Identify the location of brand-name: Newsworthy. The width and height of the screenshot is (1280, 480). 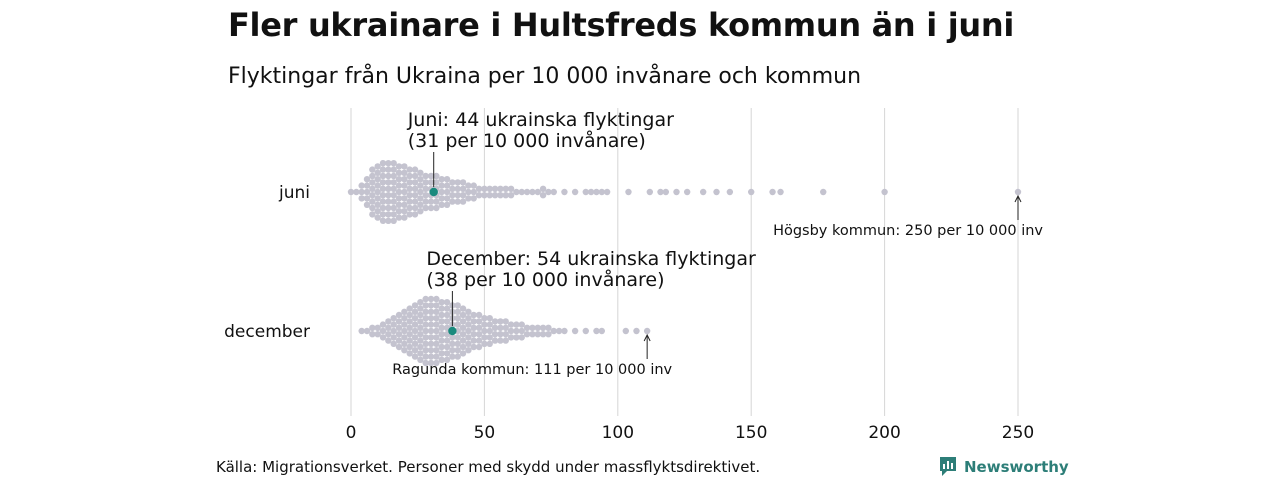
(1016, 467).